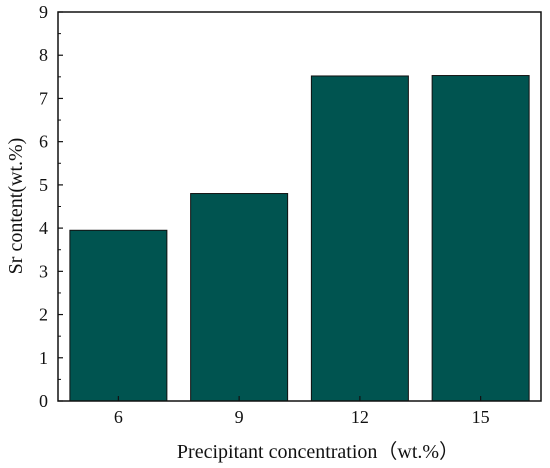 Image resolution: width=550 pixels, height=468 pixels. I want to click on y-tick-label: 7, so click(43, 98).